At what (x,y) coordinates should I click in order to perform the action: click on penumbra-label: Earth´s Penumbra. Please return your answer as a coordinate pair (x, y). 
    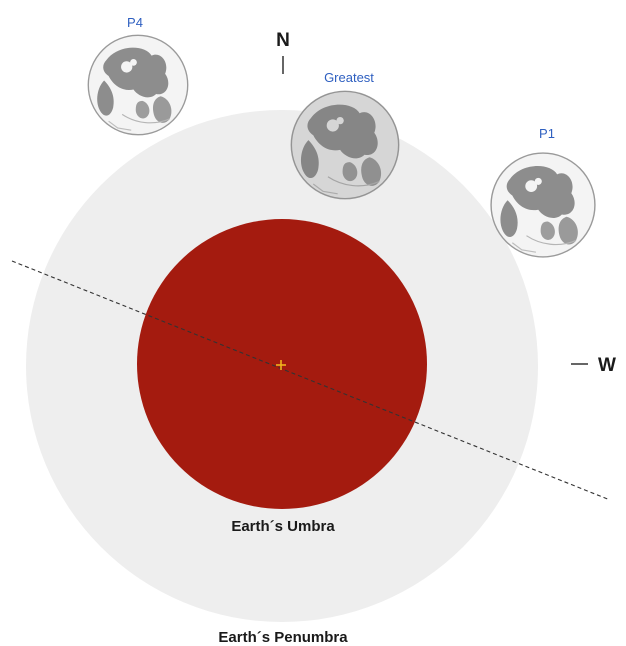
    Looking at the image, I should click on (283, 637).